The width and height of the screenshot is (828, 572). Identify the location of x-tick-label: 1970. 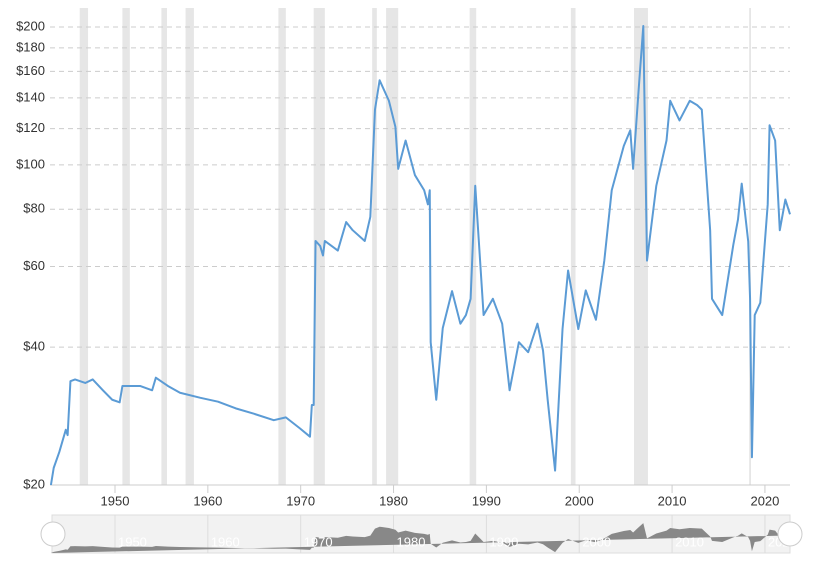
(300, 500).